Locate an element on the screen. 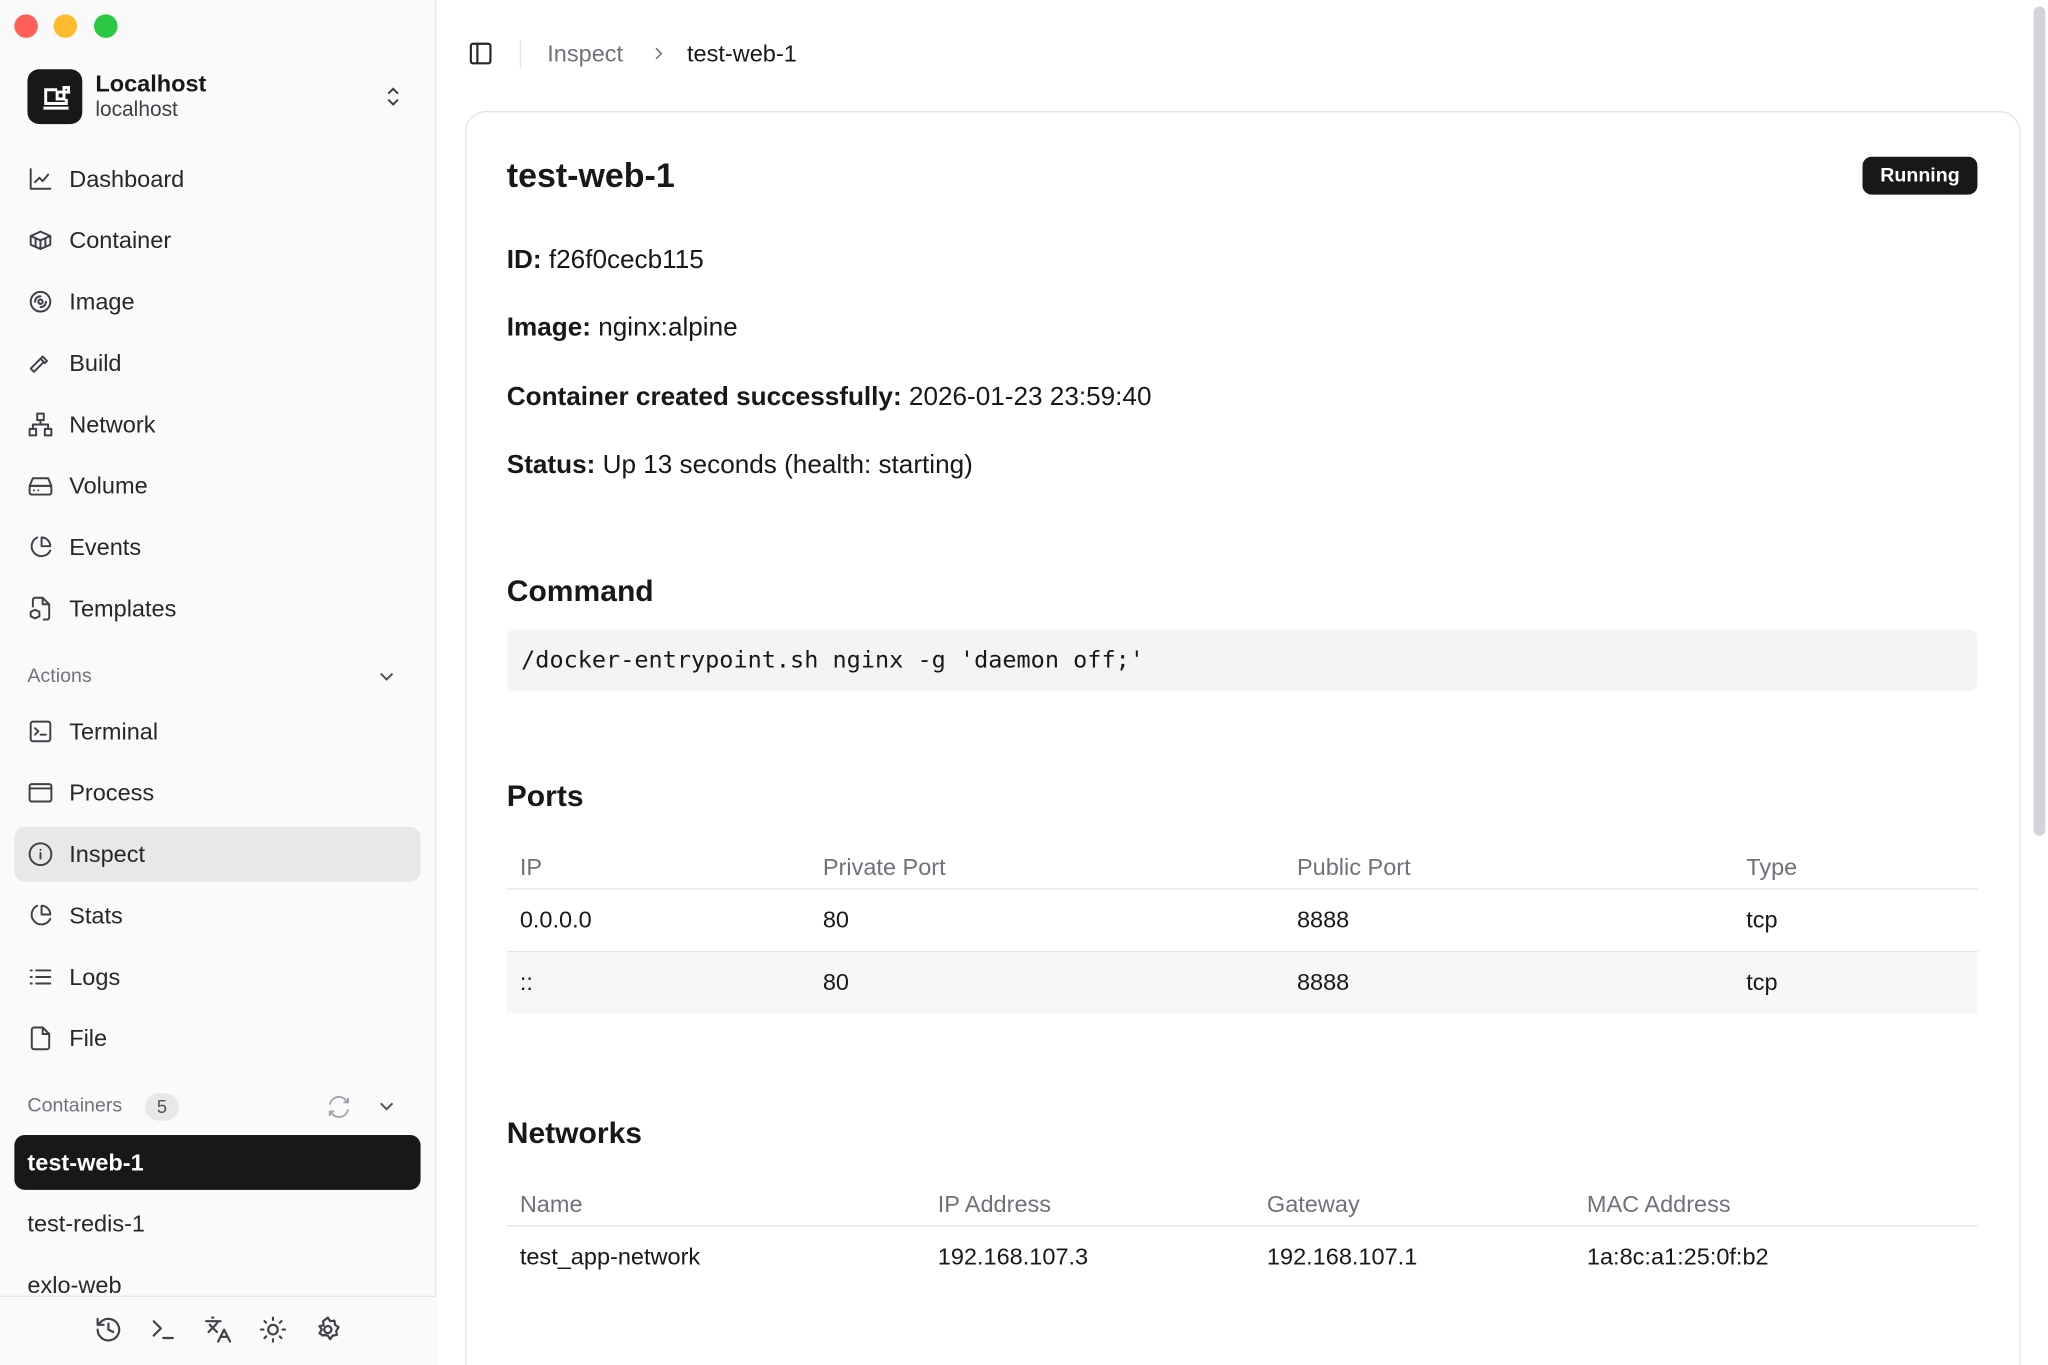 This screenshot has height=1365, width=2048. actions-section-label: Actions is located at coordinates (59, 676).